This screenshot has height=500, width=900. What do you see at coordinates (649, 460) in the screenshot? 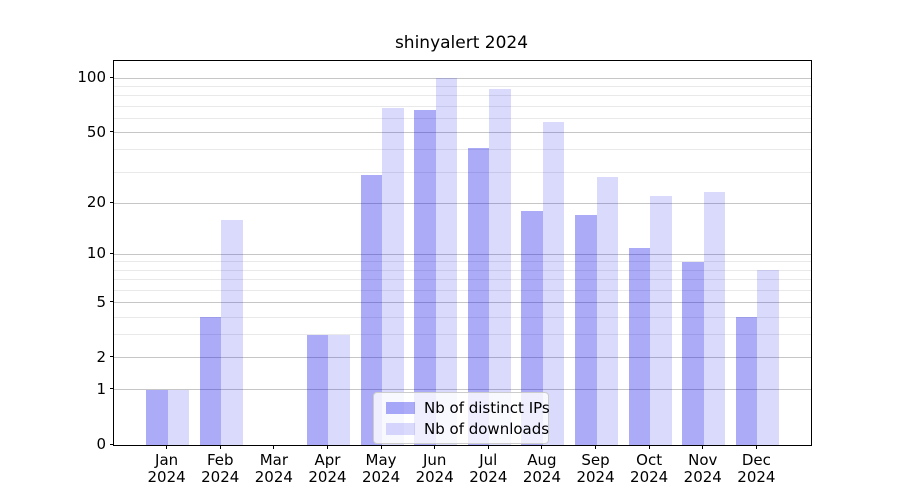
I see `x-tick-month: Oct` at bounding box center [649, 460].